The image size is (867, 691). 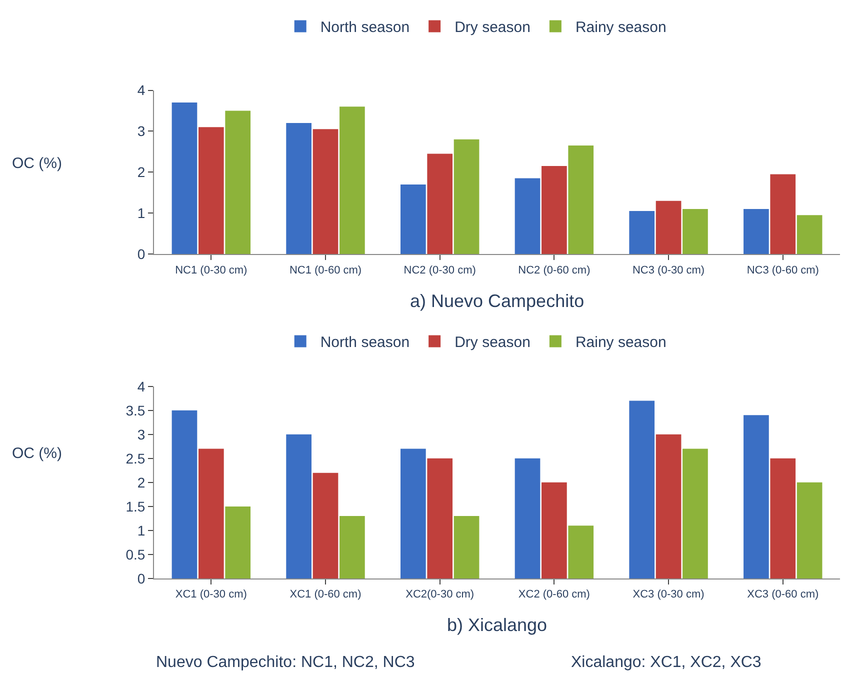 I want to click on y-tick-label: 0.5, so click(x=136, y=554).